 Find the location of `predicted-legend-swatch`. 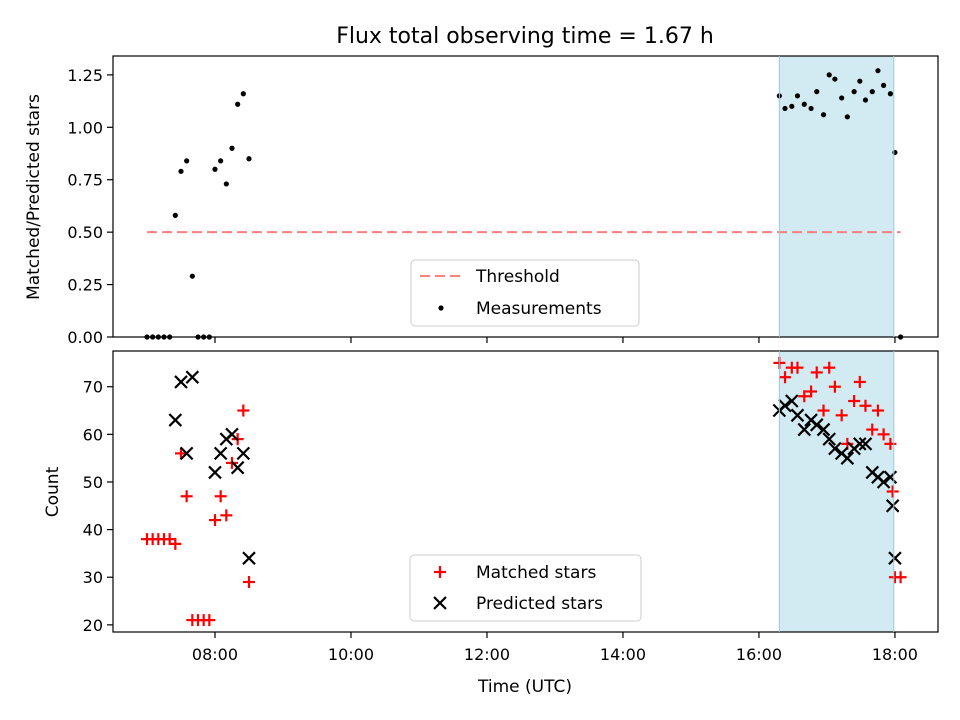

predicted-legend-swatch is located at coordinates (440, 603).